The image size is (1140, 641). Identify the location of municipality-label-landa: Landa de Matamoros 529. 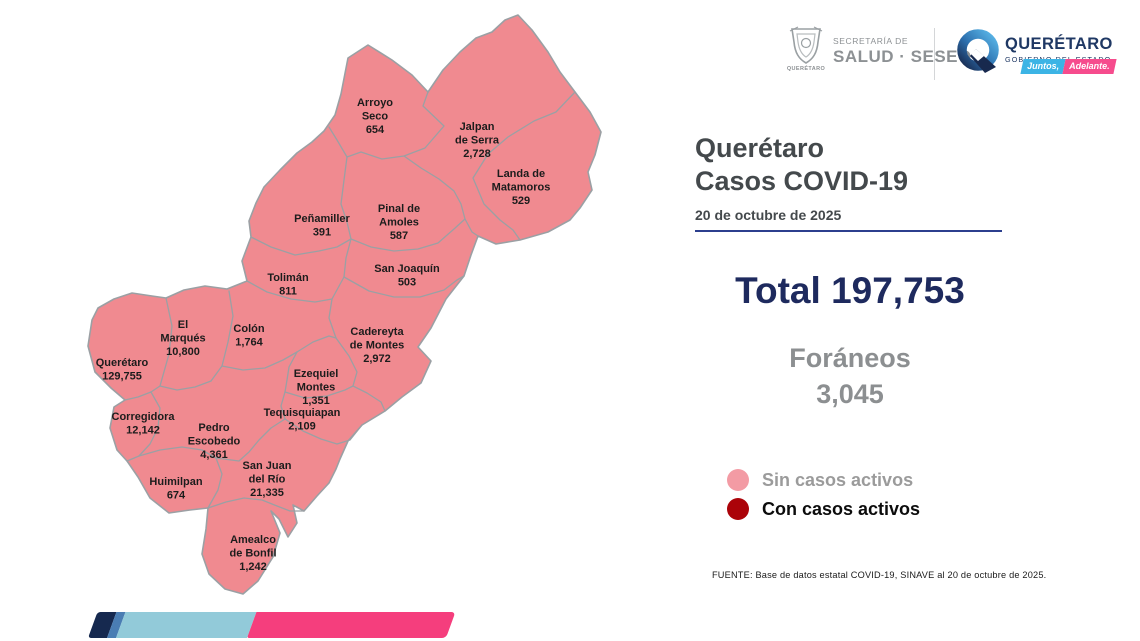
(521, 187).